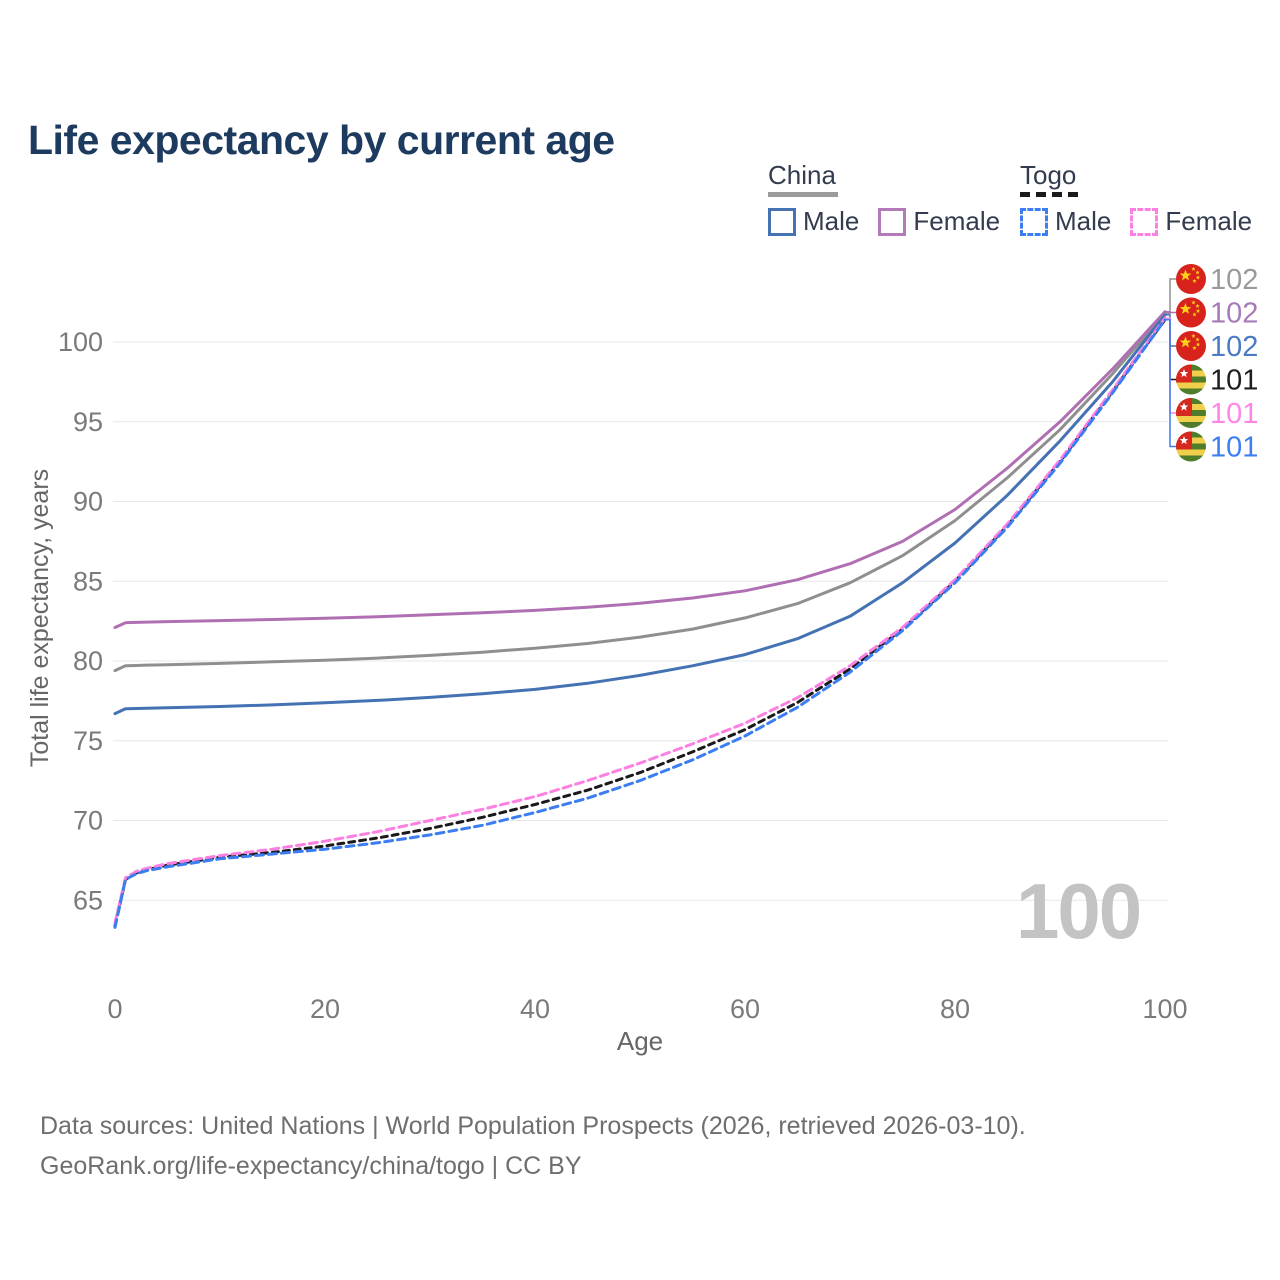 The height and width of the screenshot is (1280, 1280). What do you see at coordinates (88, 661) in the screenshot?
I see `y-tick-label: 80` at bounding box center [88, 661].